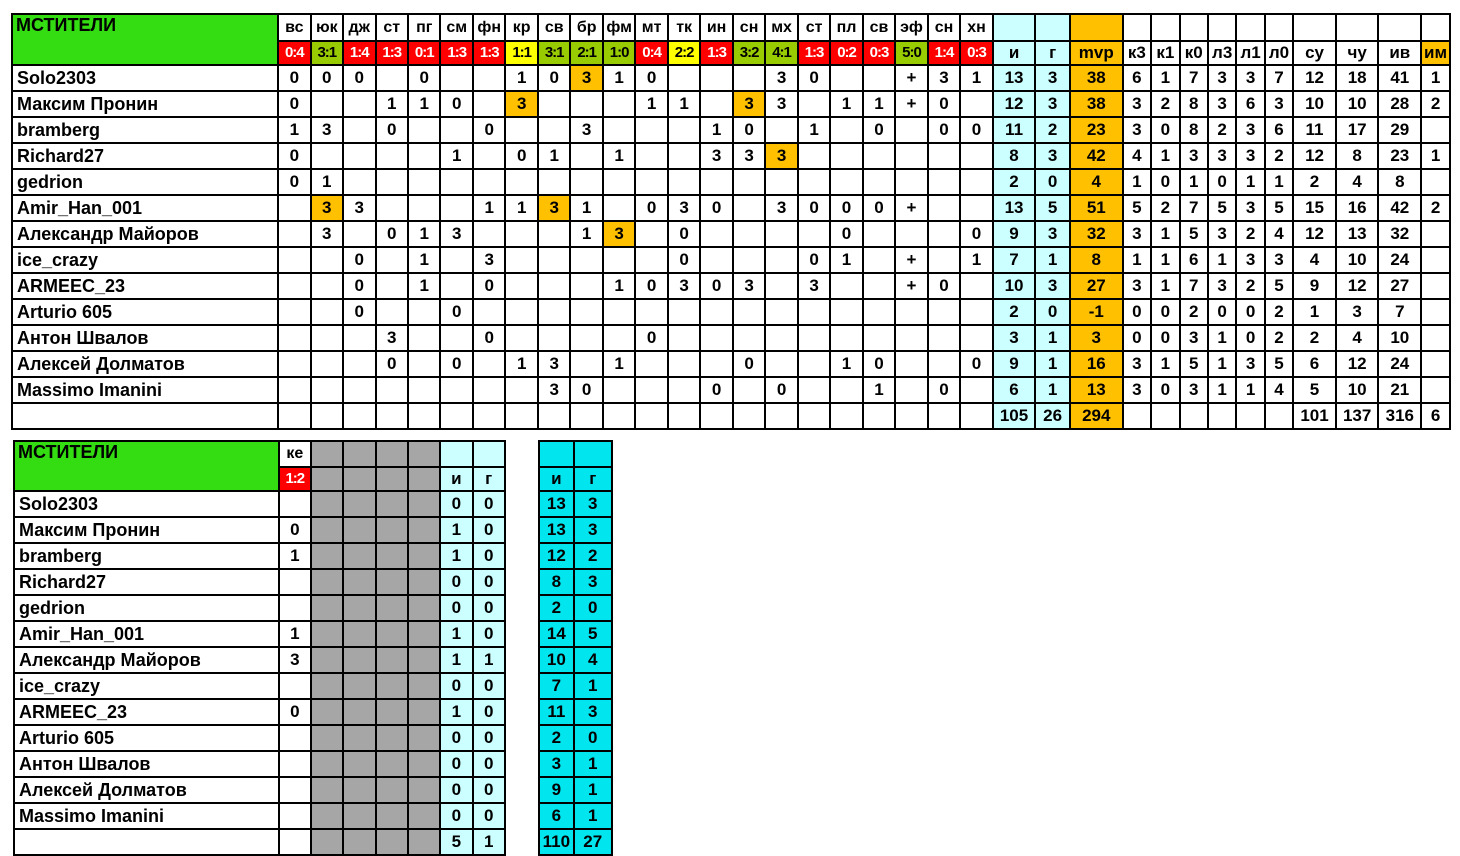 The height and width of the screenshot is (856, 1460). Describe the element at coordinates (294, 479) in the screenshot. I see `opponent-score: 1:2` at that location.